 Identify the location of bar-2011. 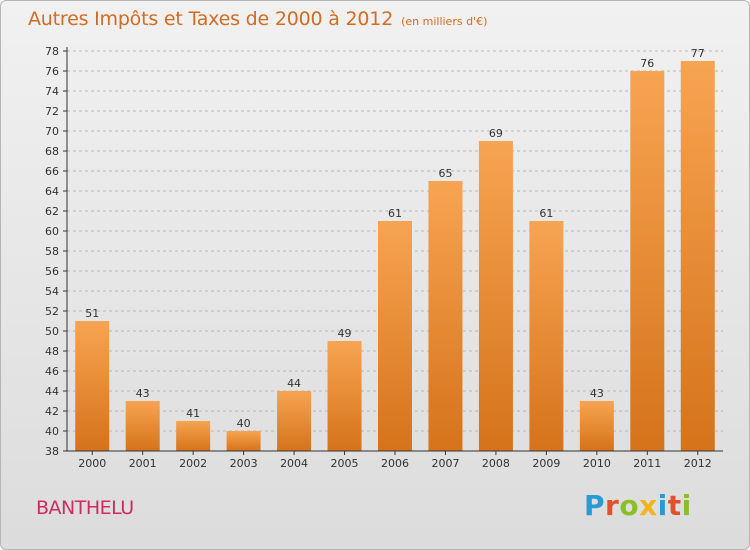
(647, 261).